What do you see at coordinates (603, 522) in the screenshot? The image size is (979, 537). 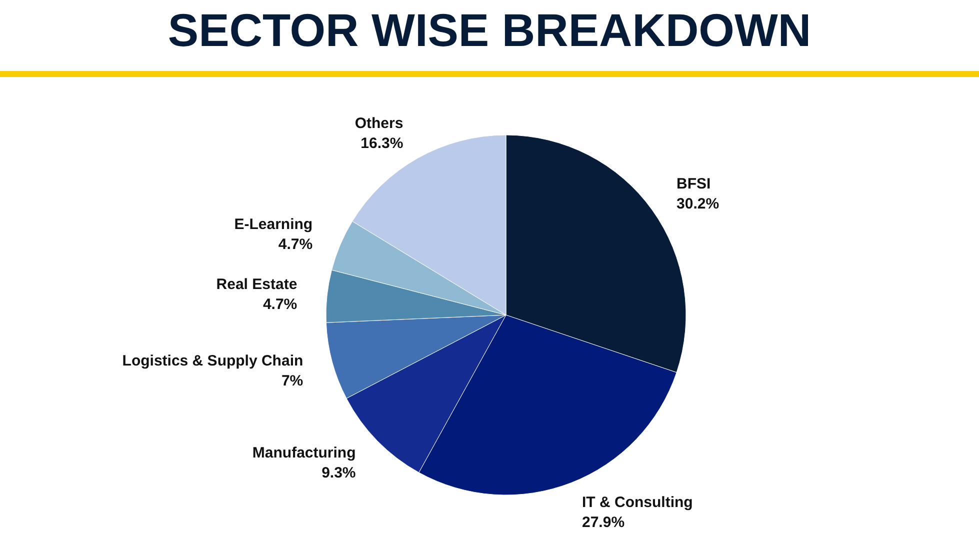 I see `data-label: 27.9%` at bounding box center [603, 522].